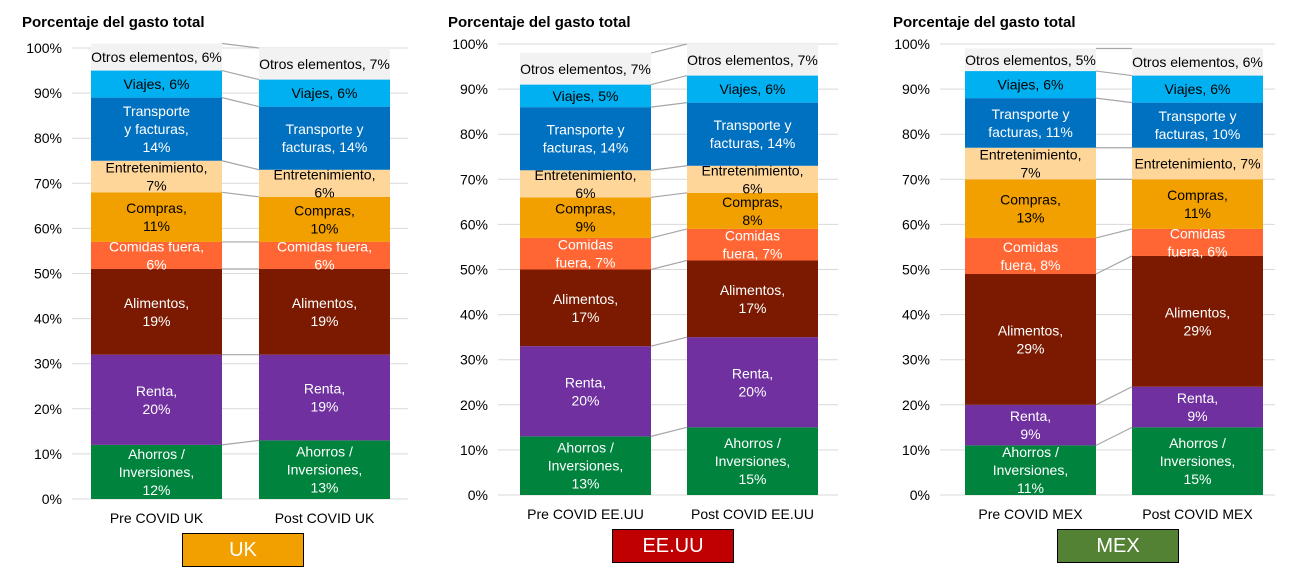 The width and height of the screenshot is (1306, 581). I want to click on x-category-label: Pre COVID EE.UU, so click(585, 514).